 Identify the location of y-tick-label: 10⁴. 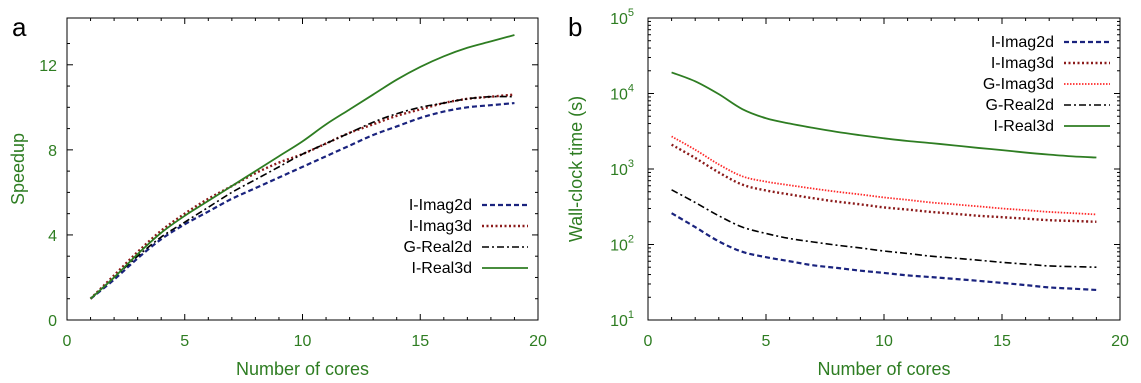
(622, 93).